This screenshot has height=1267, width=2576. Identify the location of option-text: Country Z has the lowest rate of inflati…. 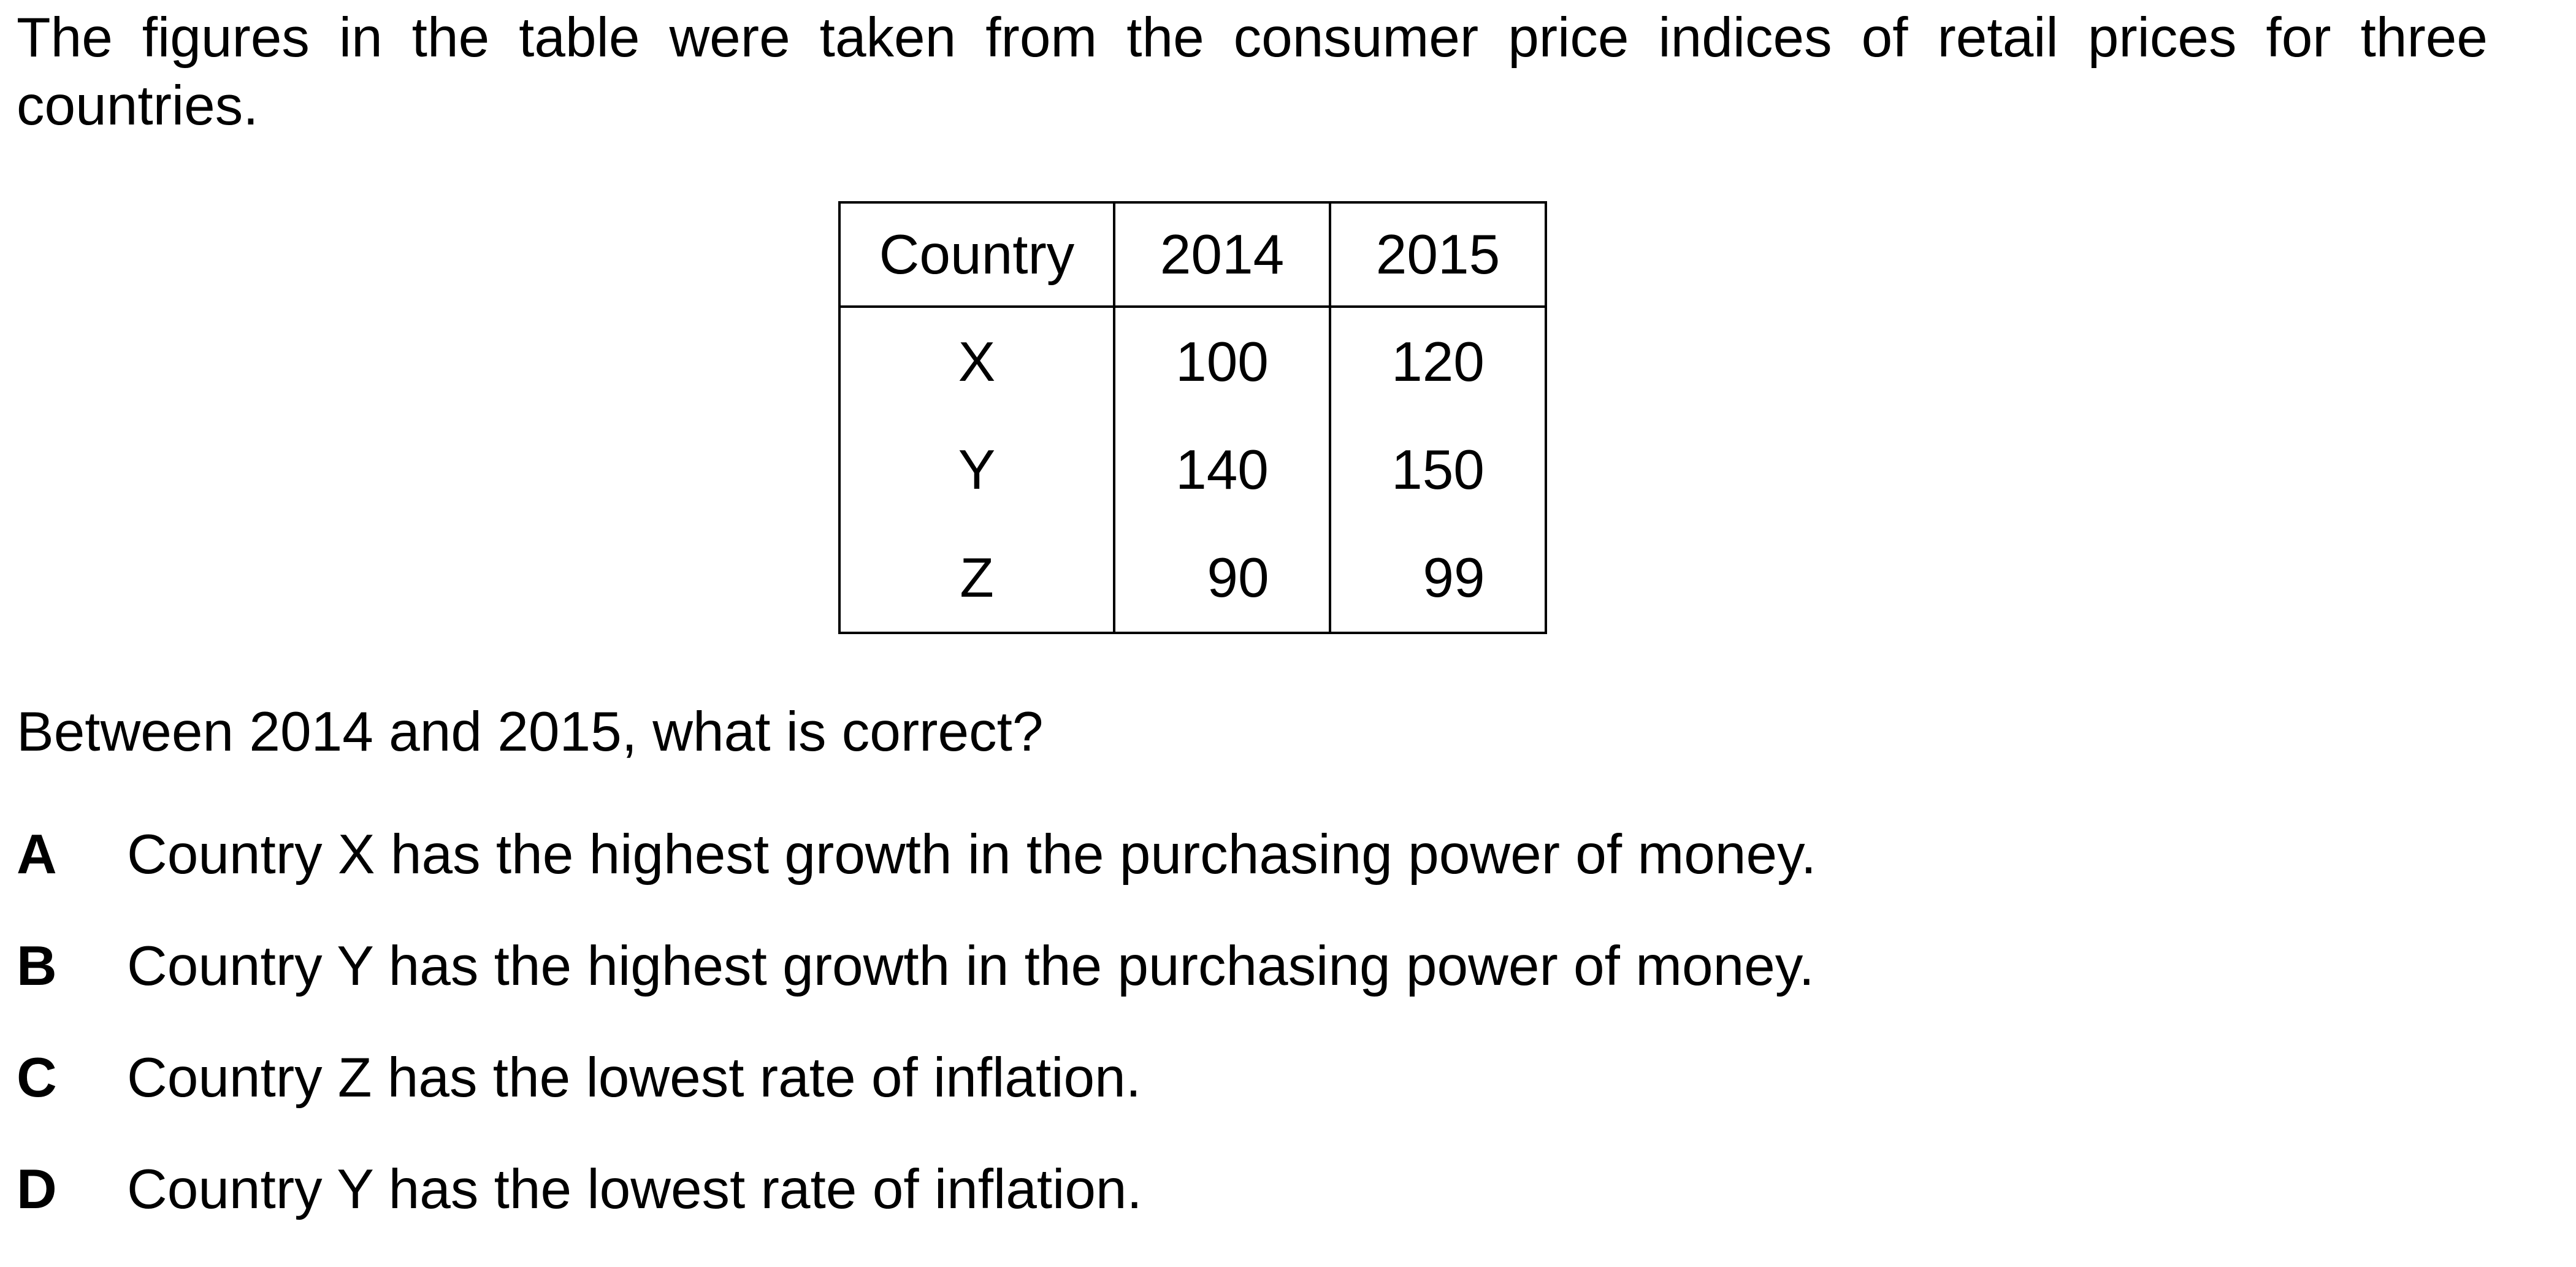
(634, 1078).